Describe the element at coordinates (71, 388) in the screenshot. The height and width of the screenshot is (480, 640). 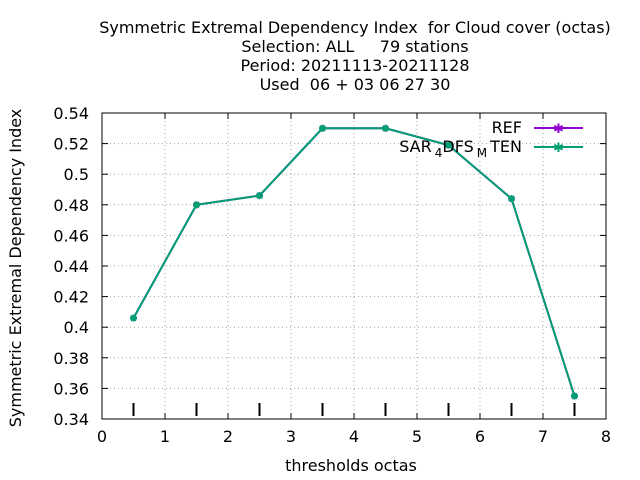
I see `y-tick-label: 0.36` at that location.